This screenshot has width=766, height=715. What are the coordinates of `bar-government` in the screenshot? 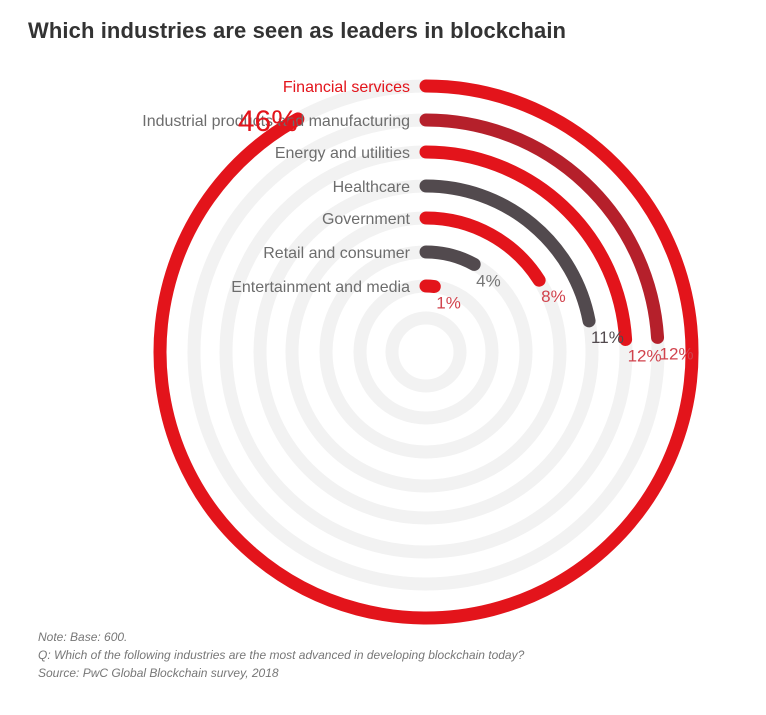 It's located at (482, 249).